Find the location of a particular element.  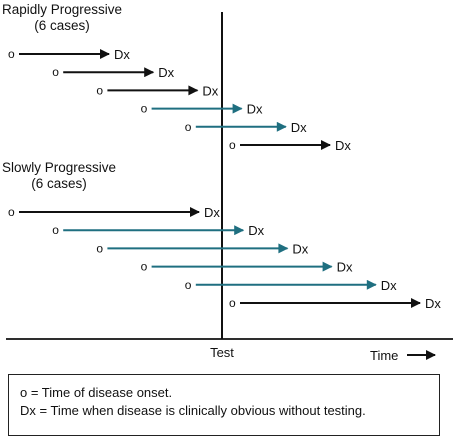

slow-case-5: o Dx is located at coordinates (291, 285).